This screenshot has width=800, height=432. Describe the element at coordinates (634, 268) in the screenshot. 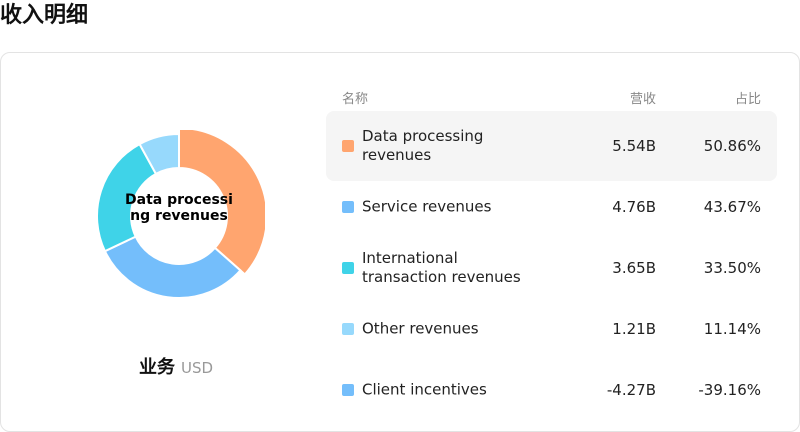

I see `row-revenue: 3.65B` at that location.